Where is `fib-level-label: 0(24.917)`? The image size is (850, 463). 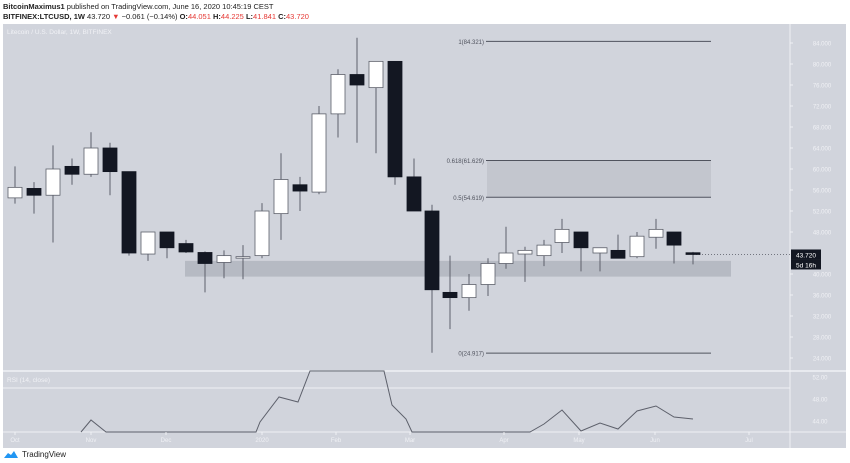 fib-level-label: 0(24.917) is located at coordinates (471, 355).